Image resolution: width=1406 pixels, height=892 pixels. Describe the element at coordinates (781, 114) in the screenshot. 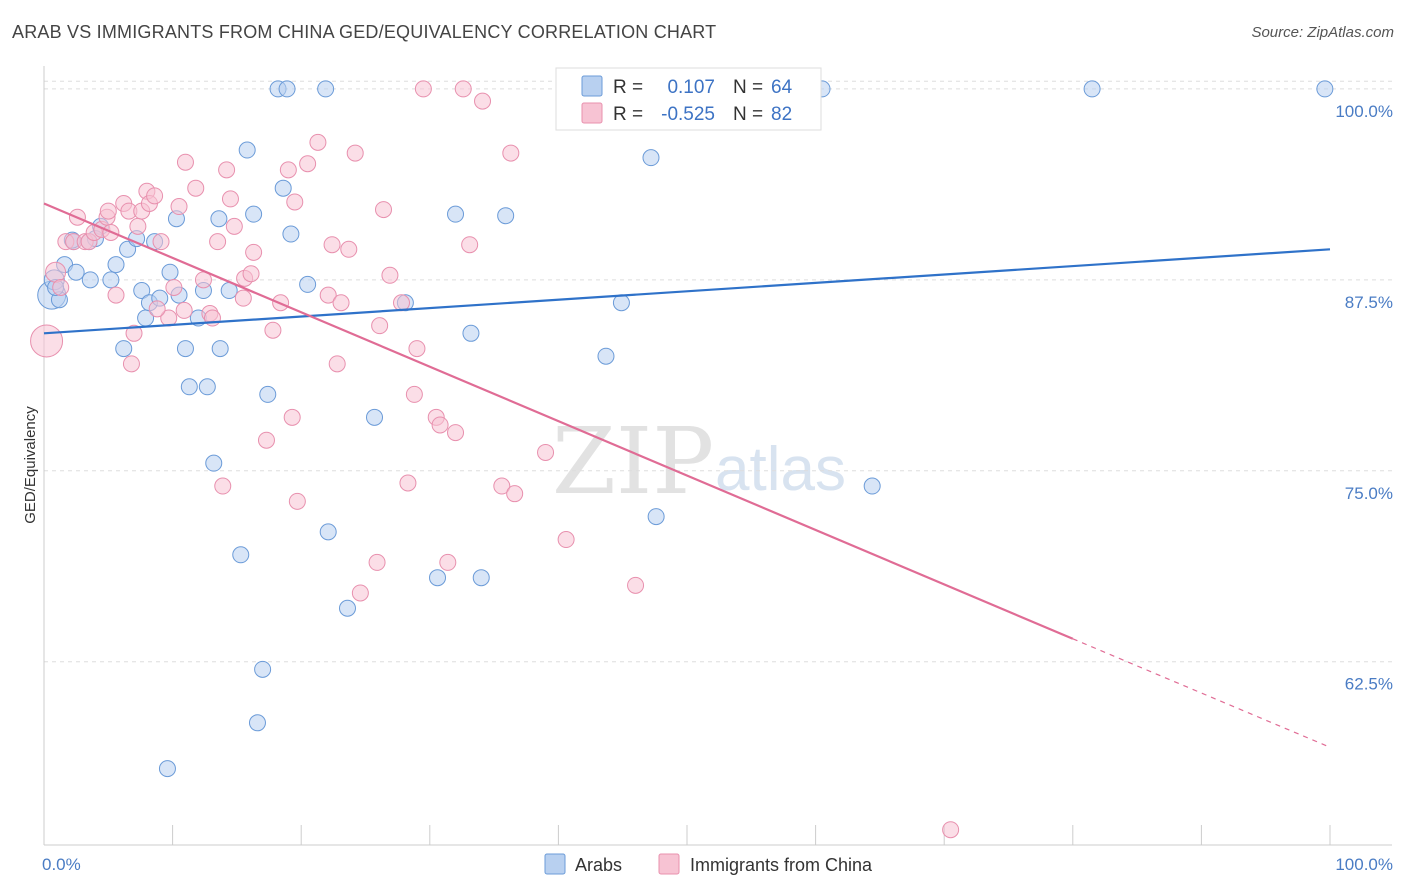

I see `legend-n-value-china: 82` at that location.